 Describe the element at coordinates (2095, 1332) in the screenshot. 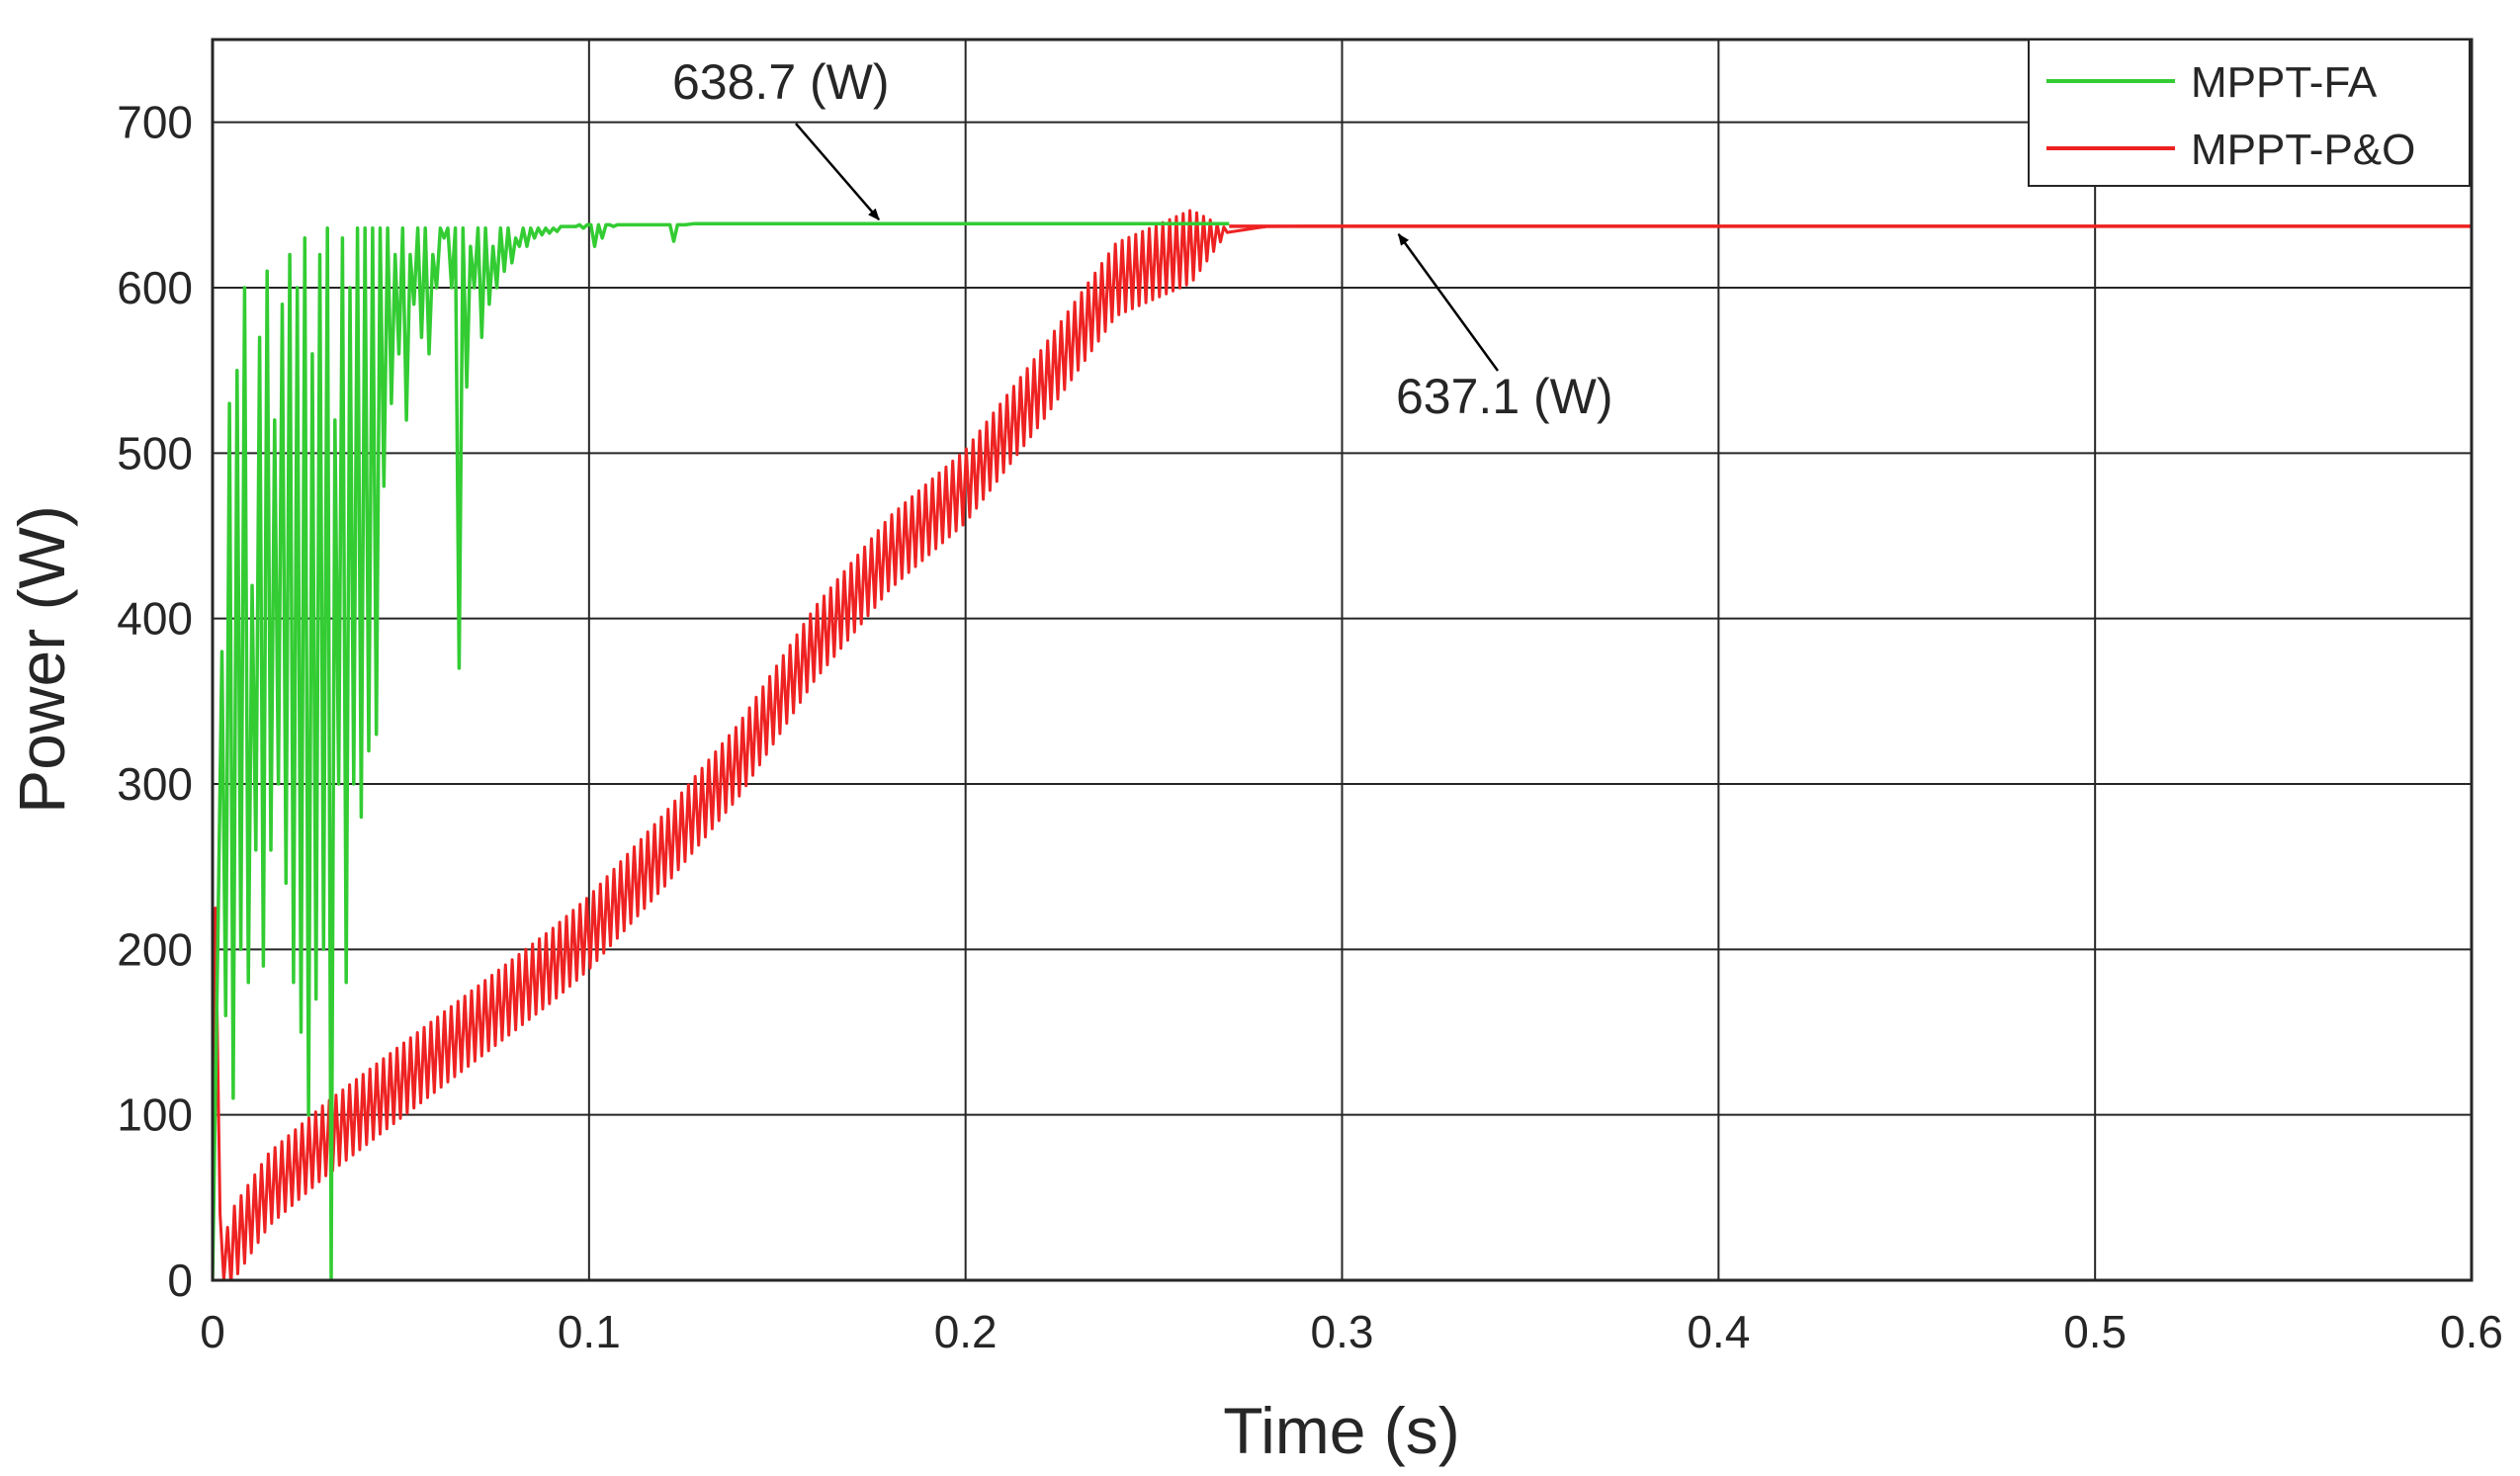

I see `x-tick-label: 0.5` at that location.